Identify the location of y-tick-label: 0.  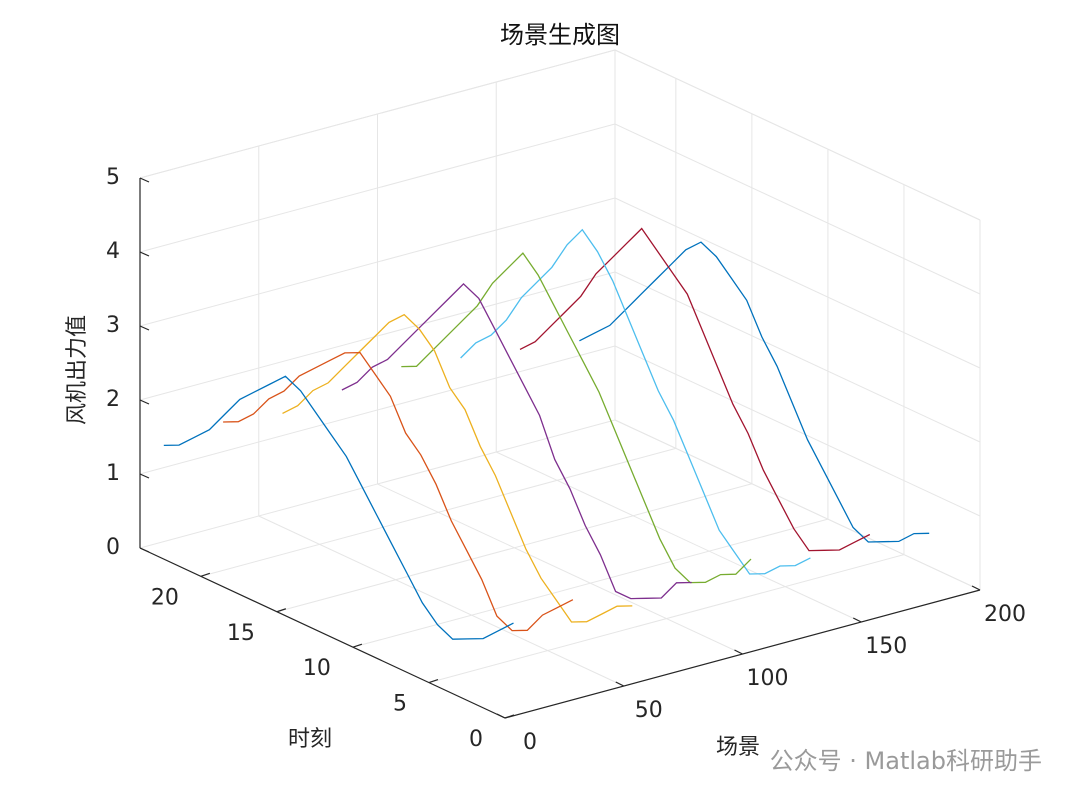
(476, 739).